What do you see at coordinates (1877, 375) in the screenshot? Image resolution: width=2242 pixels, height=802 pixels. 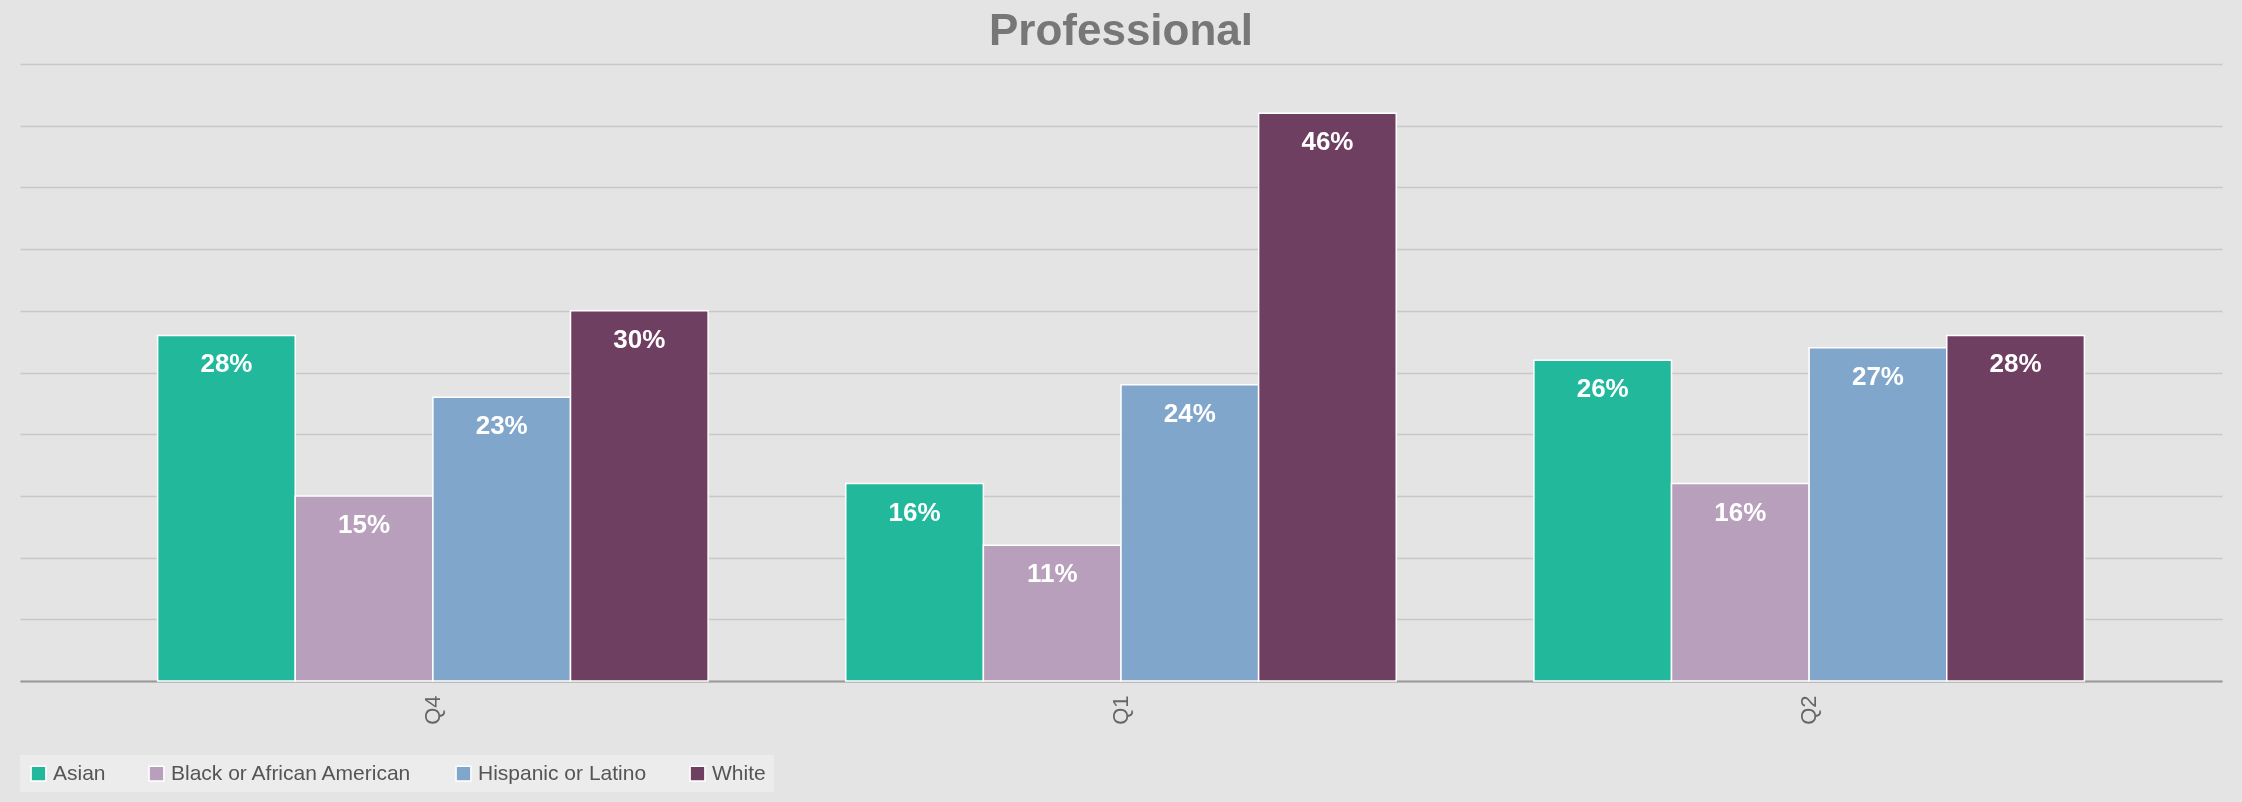 I see `data-label: 27%` at bounding box center [1877, 375].